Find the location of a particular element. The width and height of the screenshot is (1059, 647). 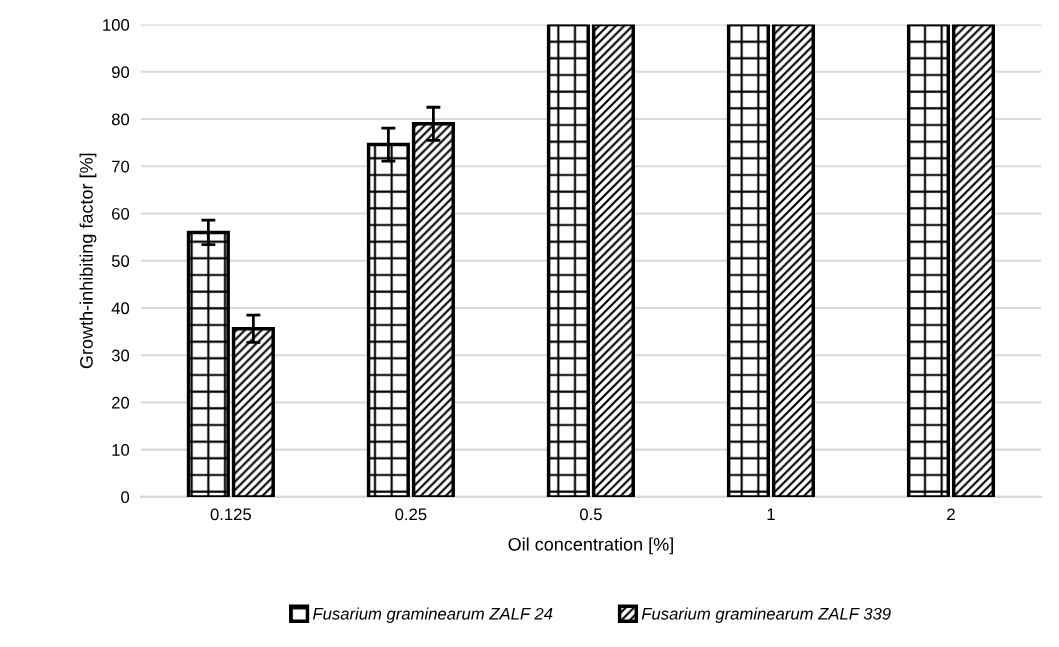

y-tick-label: 70 is located at coordinates (121, 166).